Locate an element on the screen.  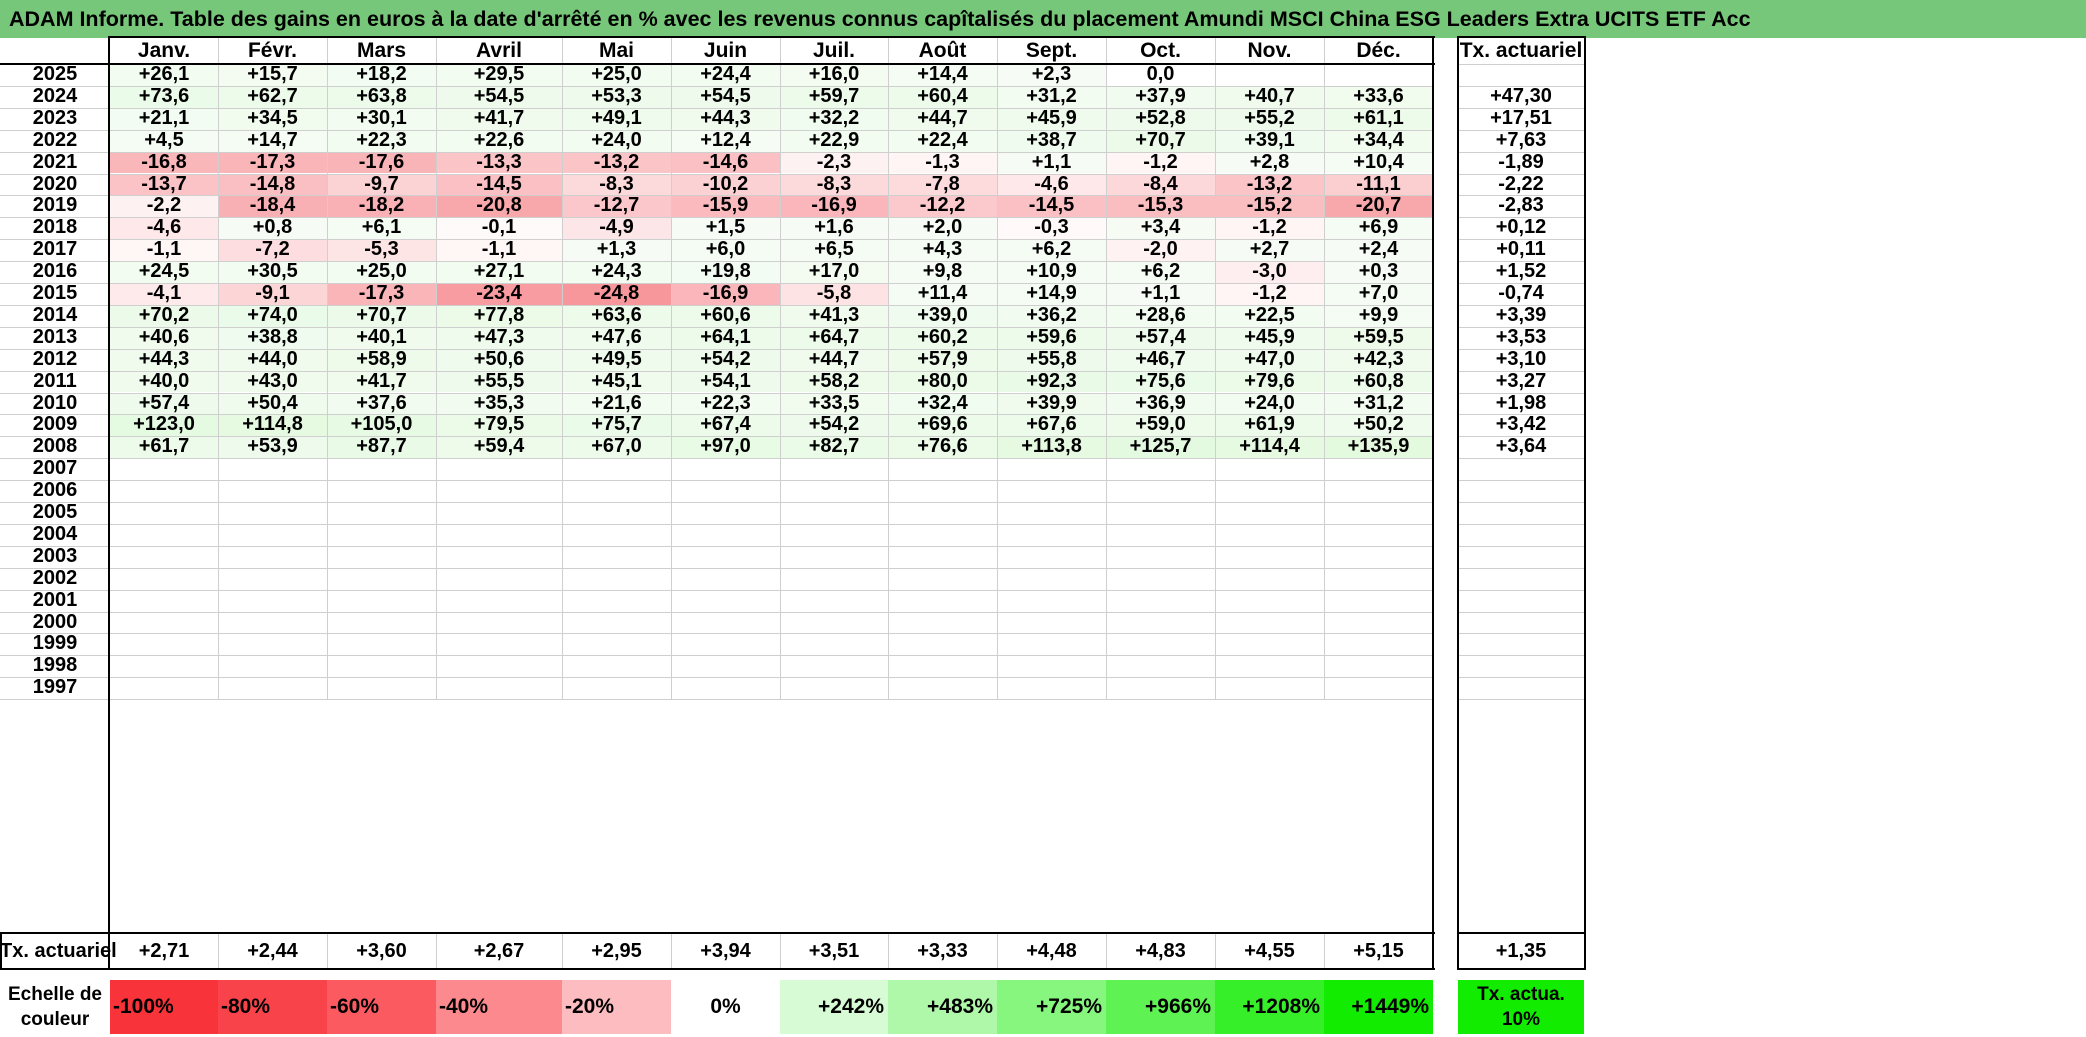
table-cell: -15,2 is located at coordinates (1269, 206).